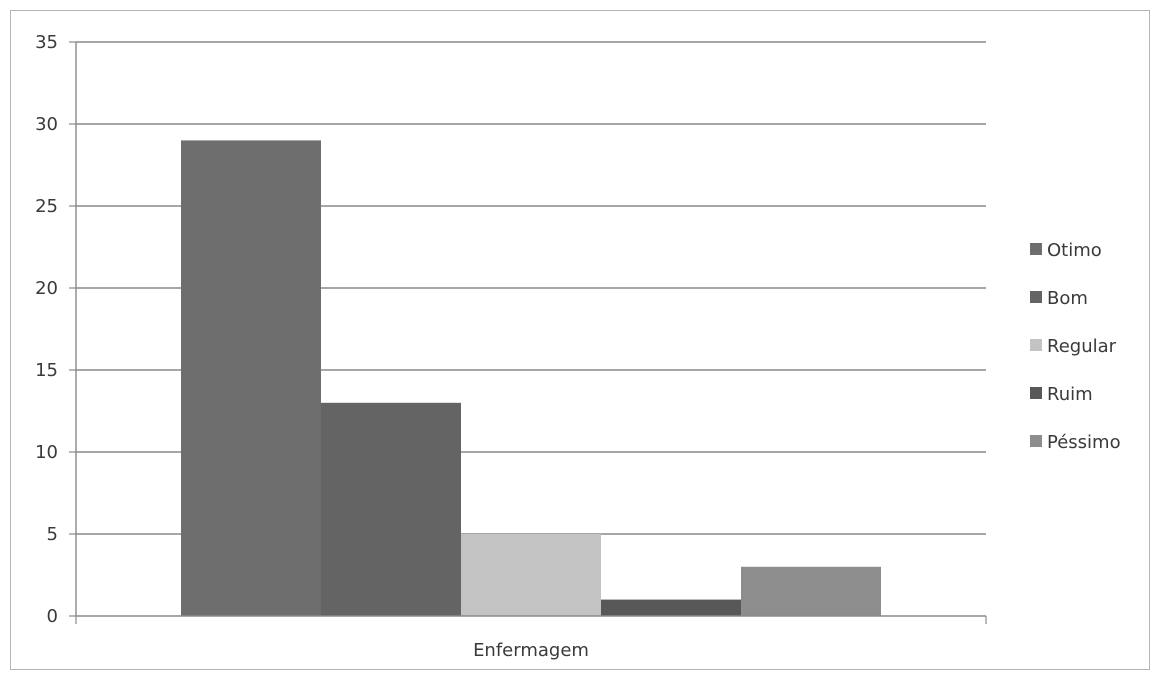 This screenshot has height=675, width=1154. What do you see at coordinates (1084, 442) in the screenshot?
I see `legend-label: Péssimo` at bounding box center [1084, 442].